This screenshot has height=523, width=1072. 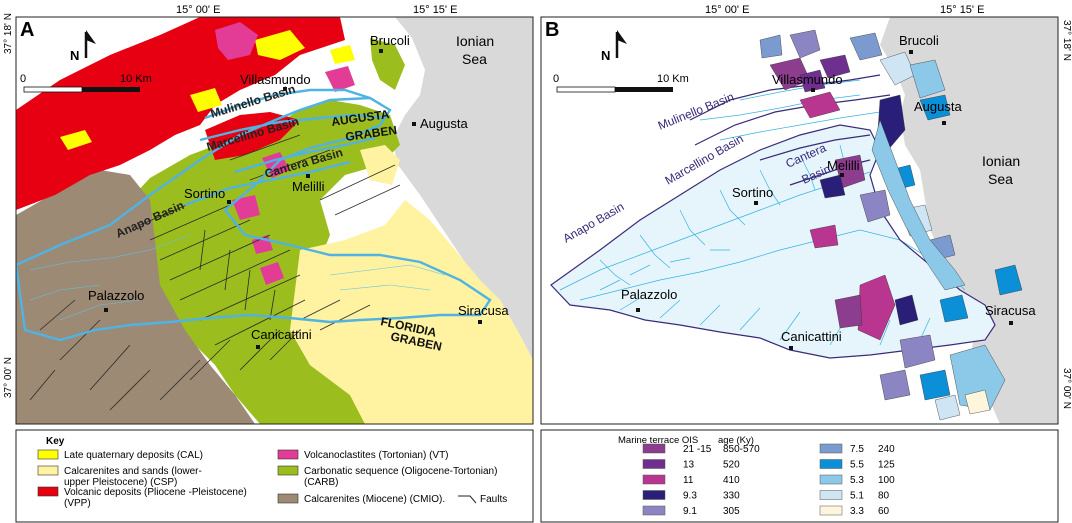 I want to click on key-fault-symbol, so click(x=467, y=499).